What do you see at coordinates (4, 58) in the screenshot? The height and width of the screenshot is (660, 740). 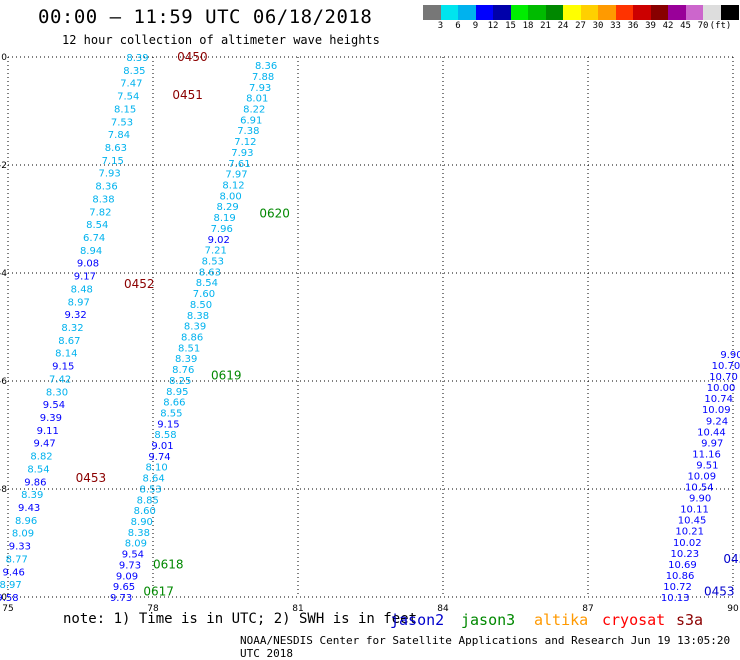 I see `y-tick-label: 0` at bounding box center [4, 58].